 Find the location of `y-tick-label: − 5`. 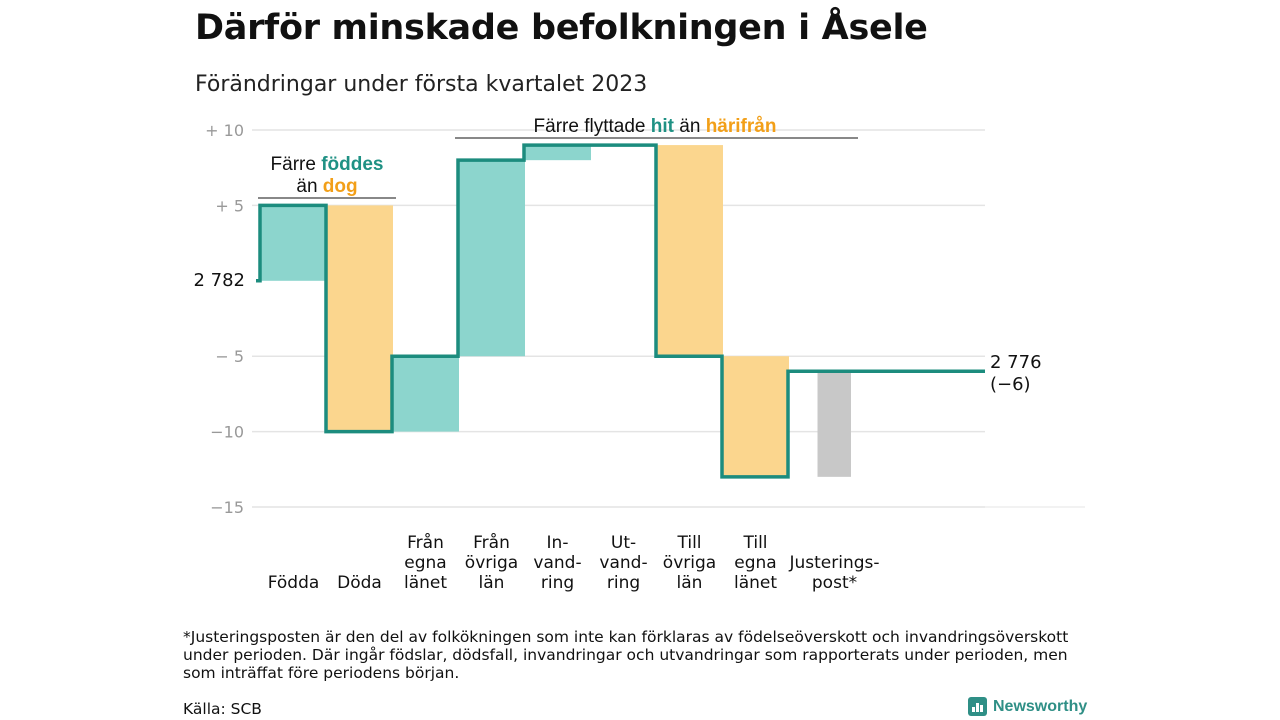

y-tick-label: − 5 is located at coordinates (229, 356).